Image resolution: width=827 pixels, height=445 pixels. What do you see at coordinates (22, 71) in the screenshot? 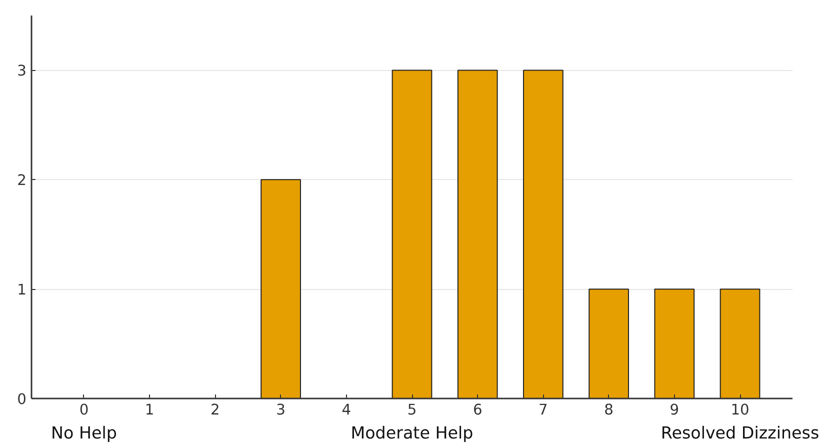
I see `y-tick-label: 3` at bounding box center [22, 71].